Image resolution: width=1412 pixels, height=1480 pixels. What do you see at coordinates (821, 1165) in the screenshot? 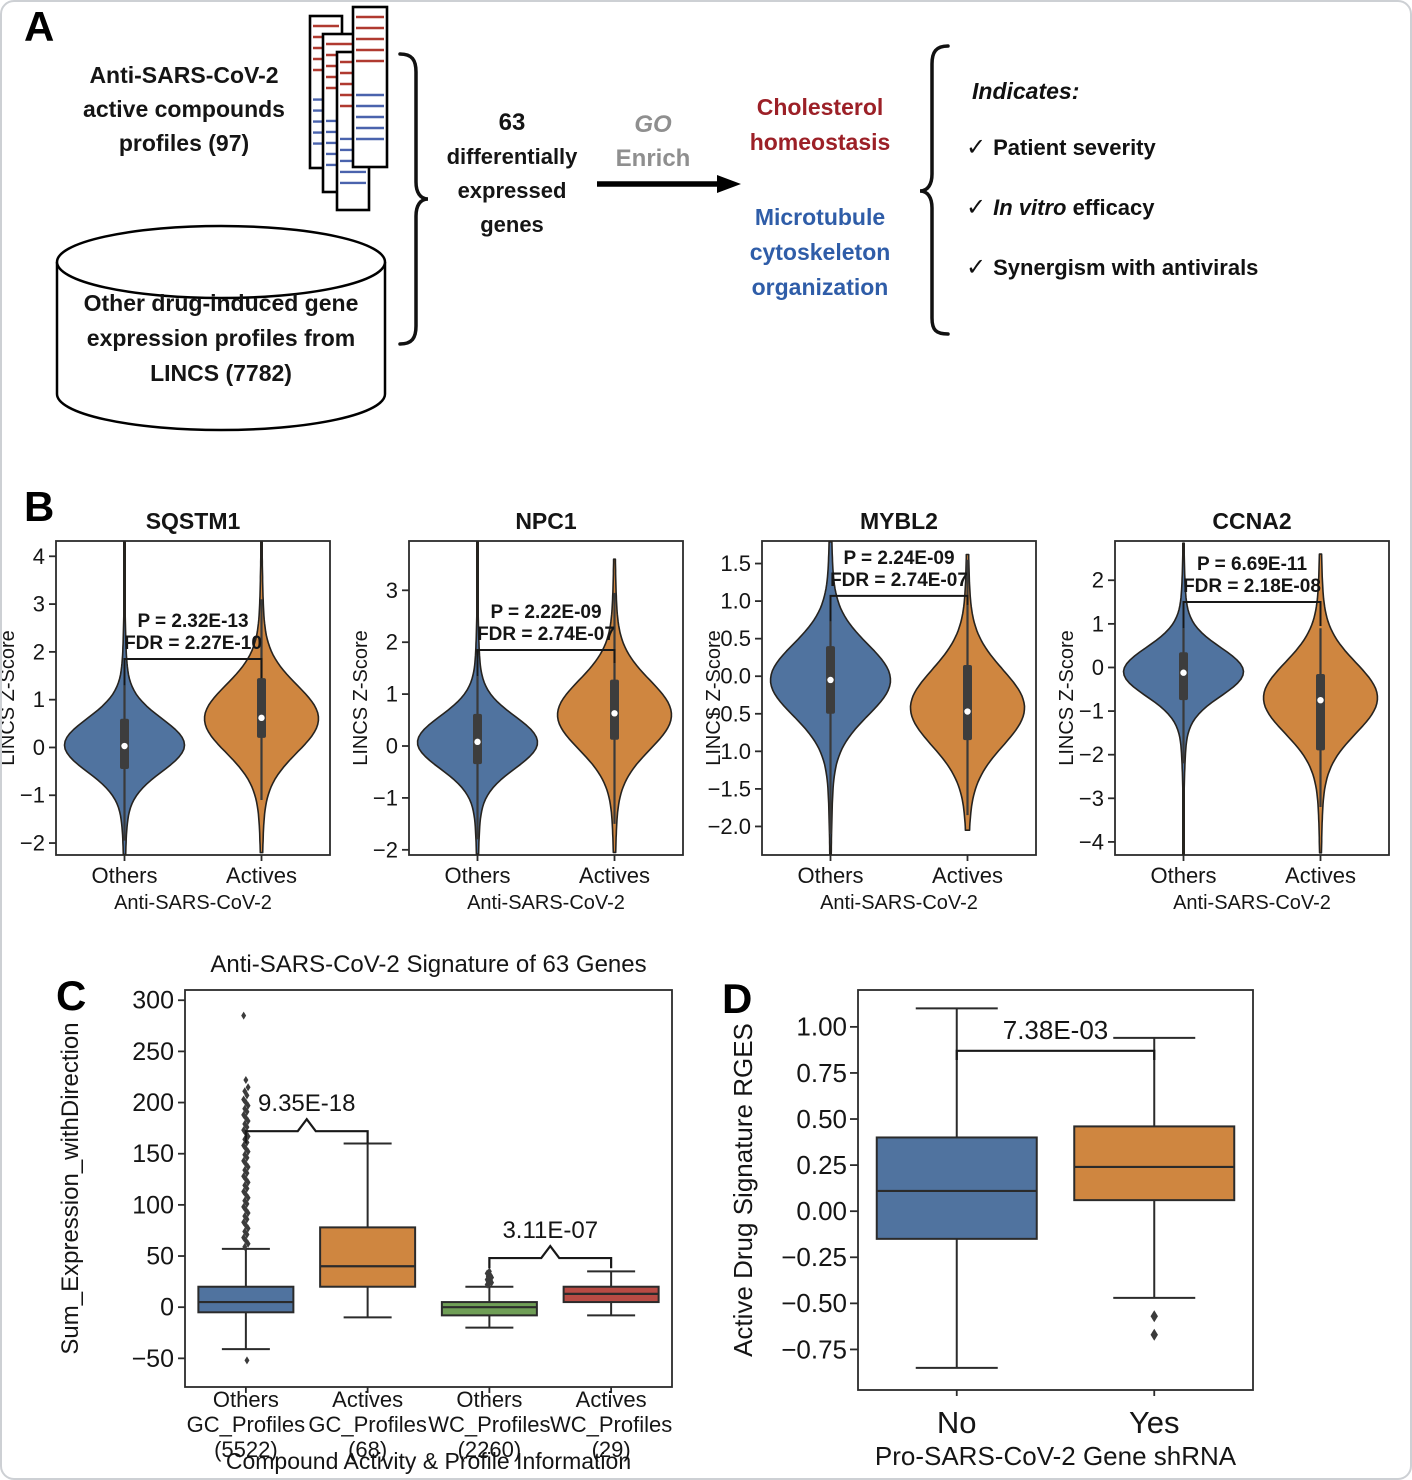
I see `y-tick-label: 0.25` at bounding box center [821, 1165].